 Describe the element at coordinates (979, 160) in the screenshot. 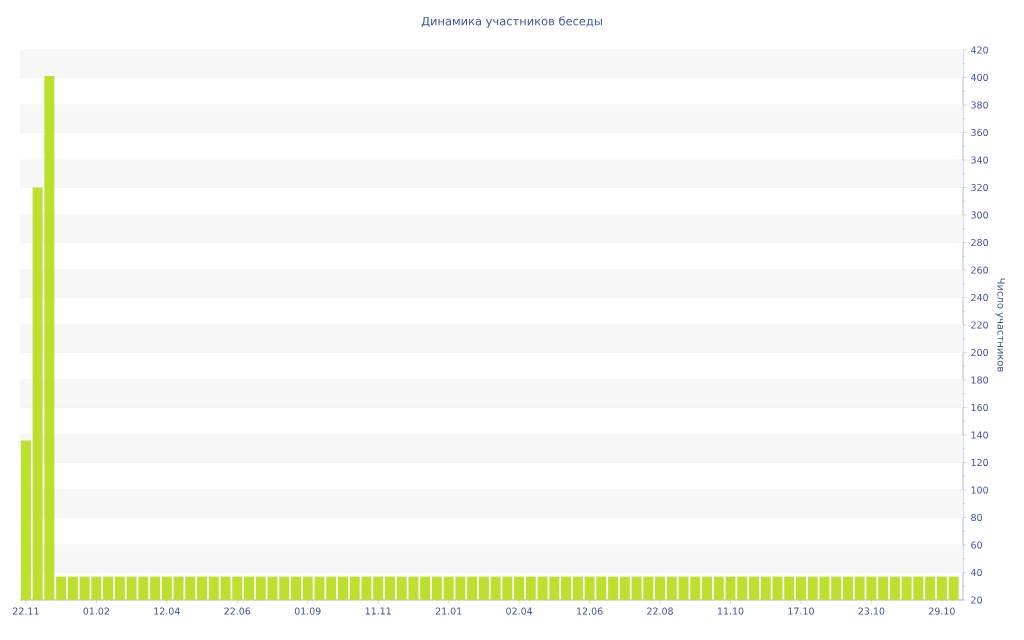

I see `y-tick-label: 340` at that location.